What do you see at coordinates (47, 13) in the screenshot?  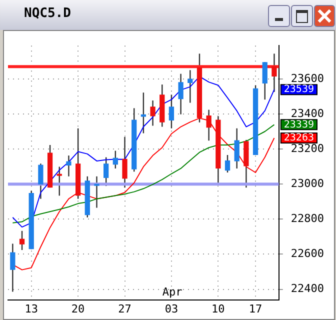 I see `chart-title: NQC5.D` at bounding box center [47, 13].